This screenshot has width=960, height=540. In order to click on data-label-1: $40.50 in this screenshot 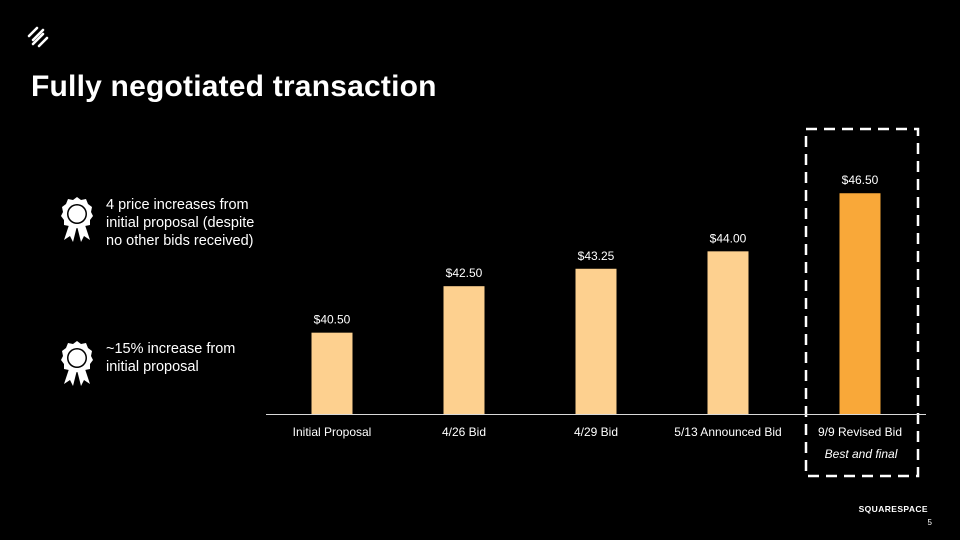, I will do `click(332, 320)`.